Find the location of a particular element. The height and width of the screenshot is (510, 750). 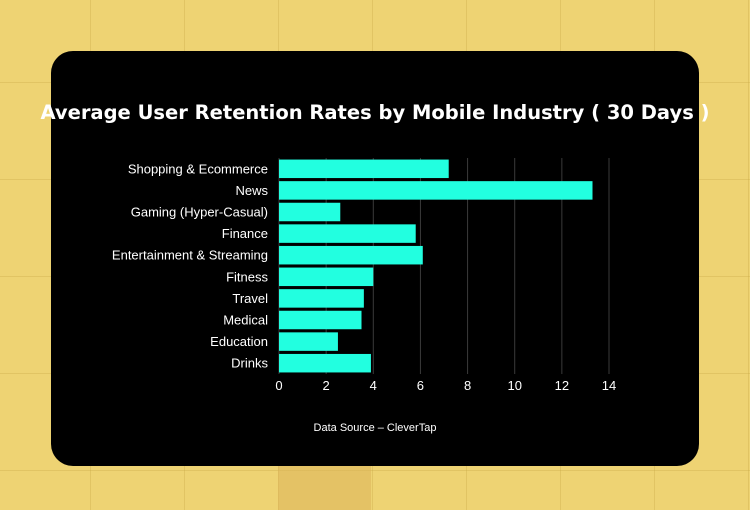

category-label: News is located at coordinates (251, 190).